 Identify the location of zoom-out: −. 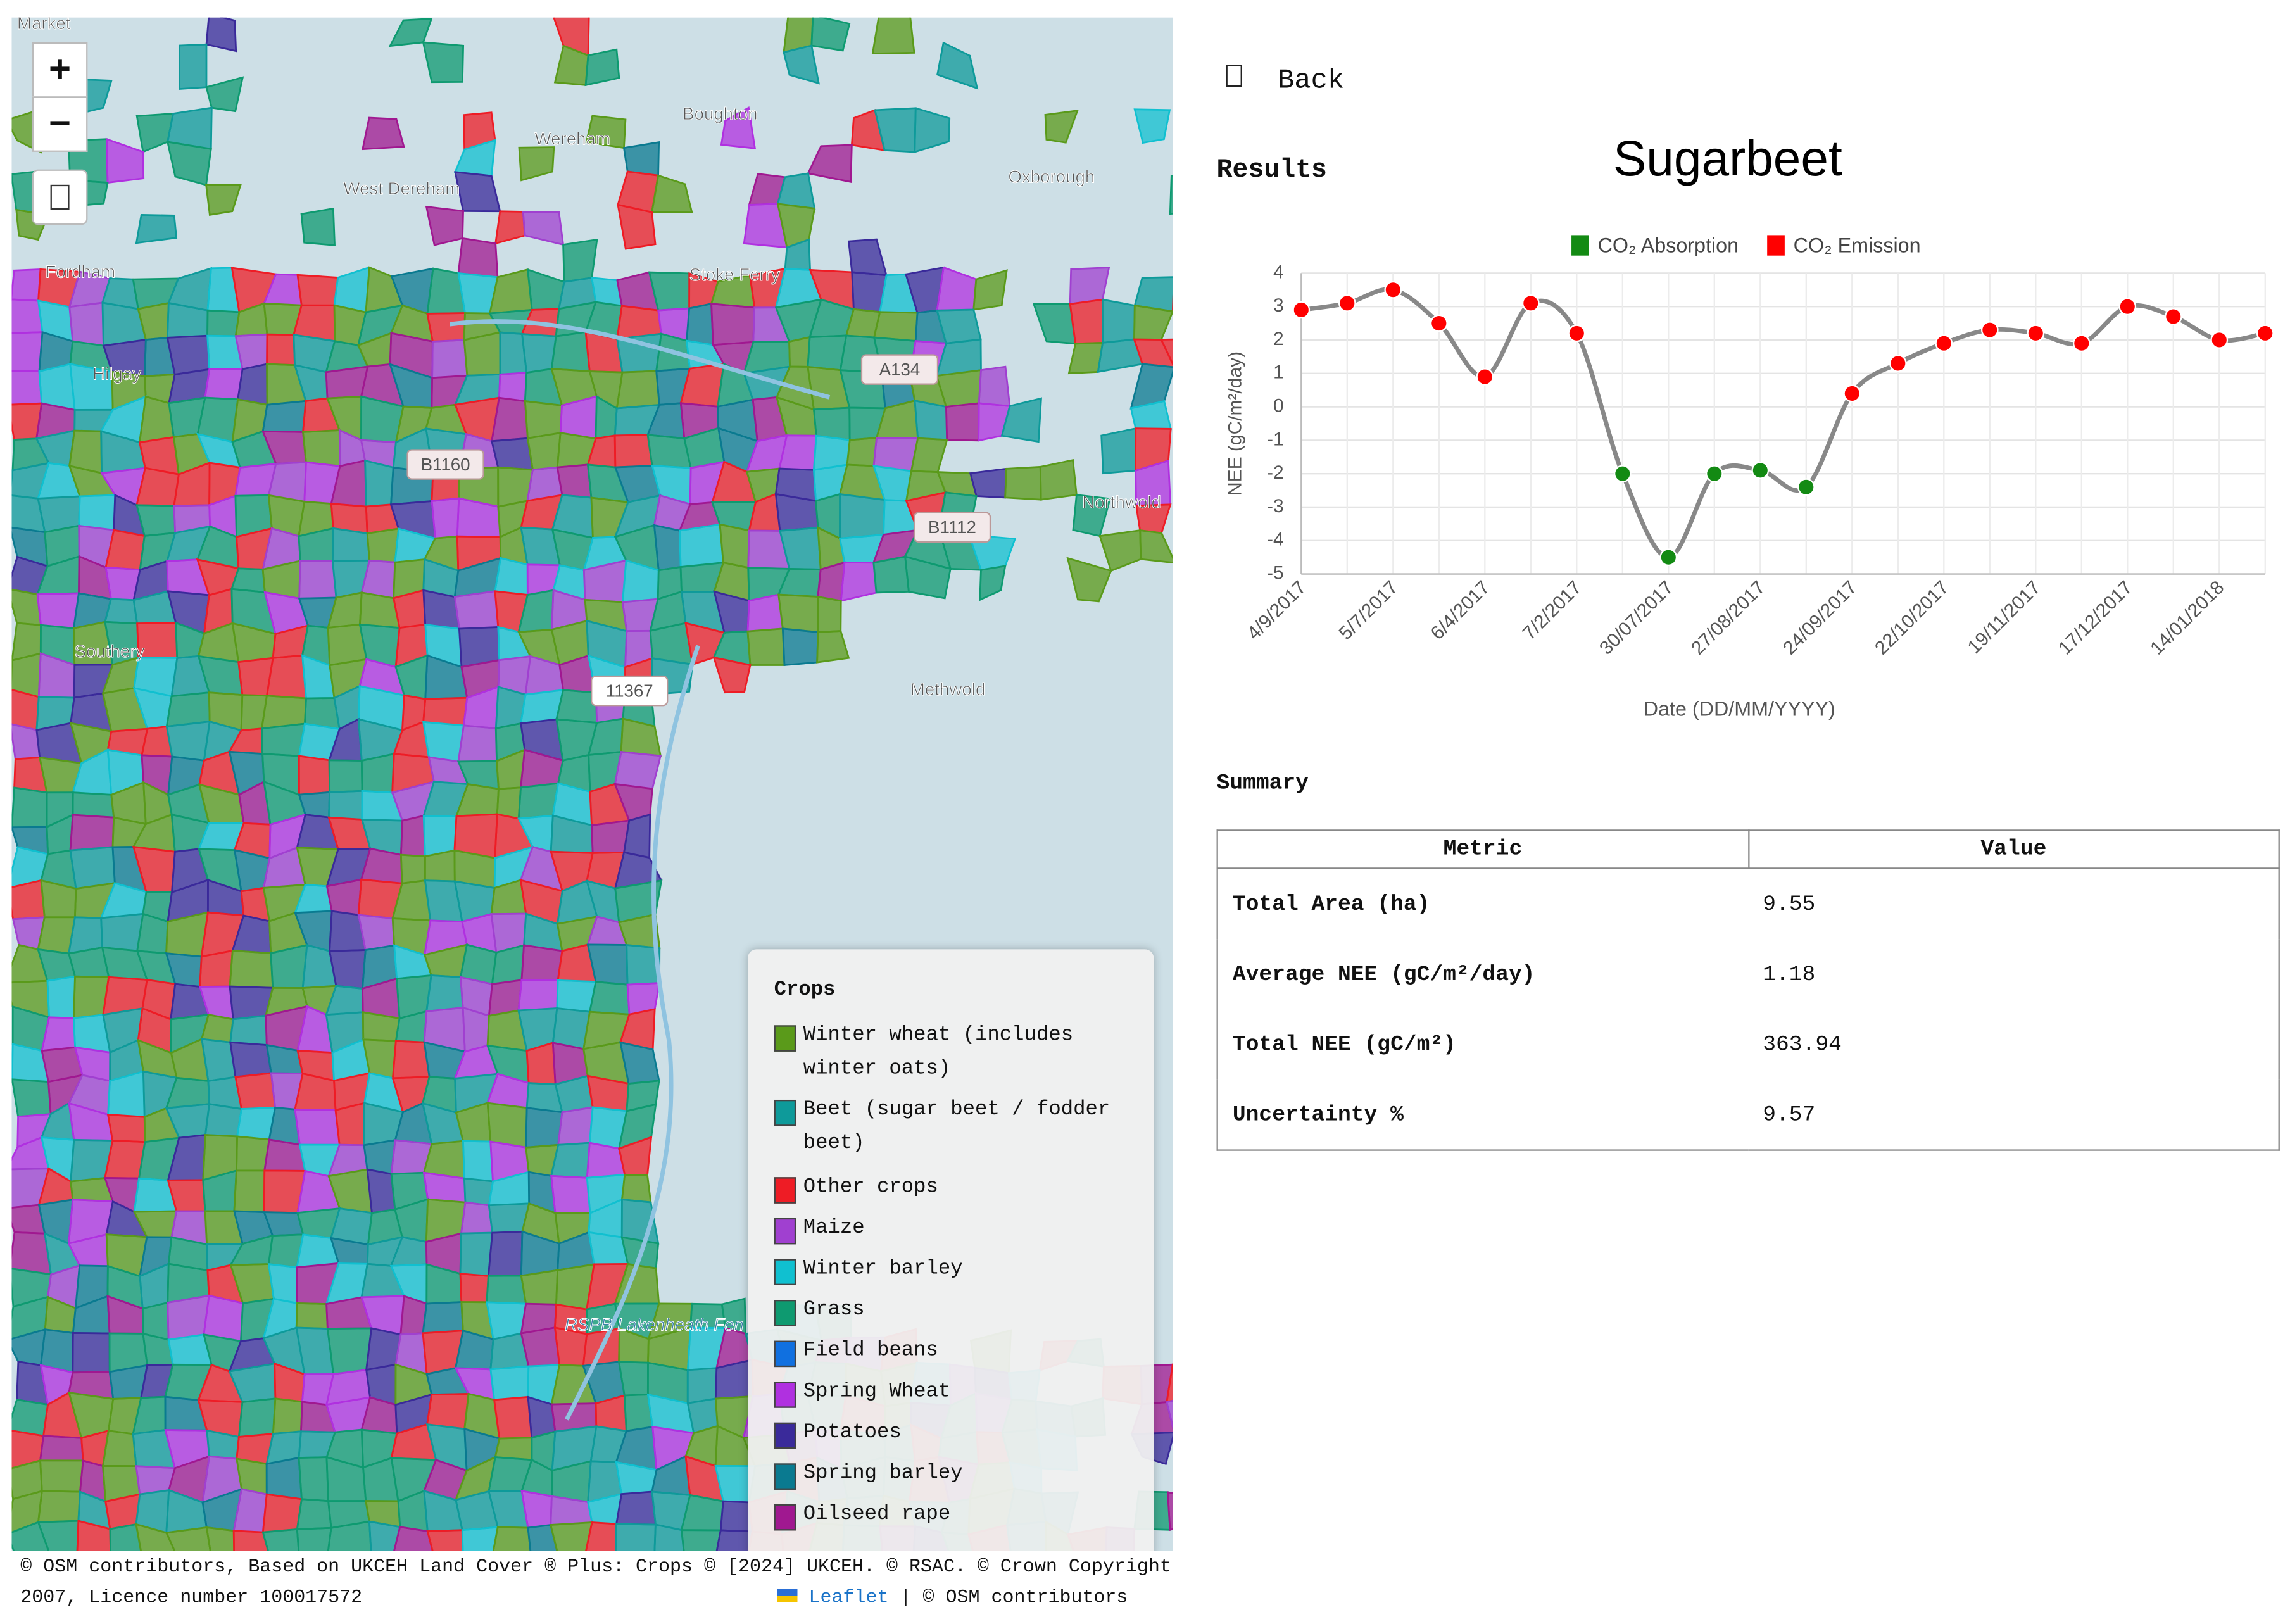
(60, 124).